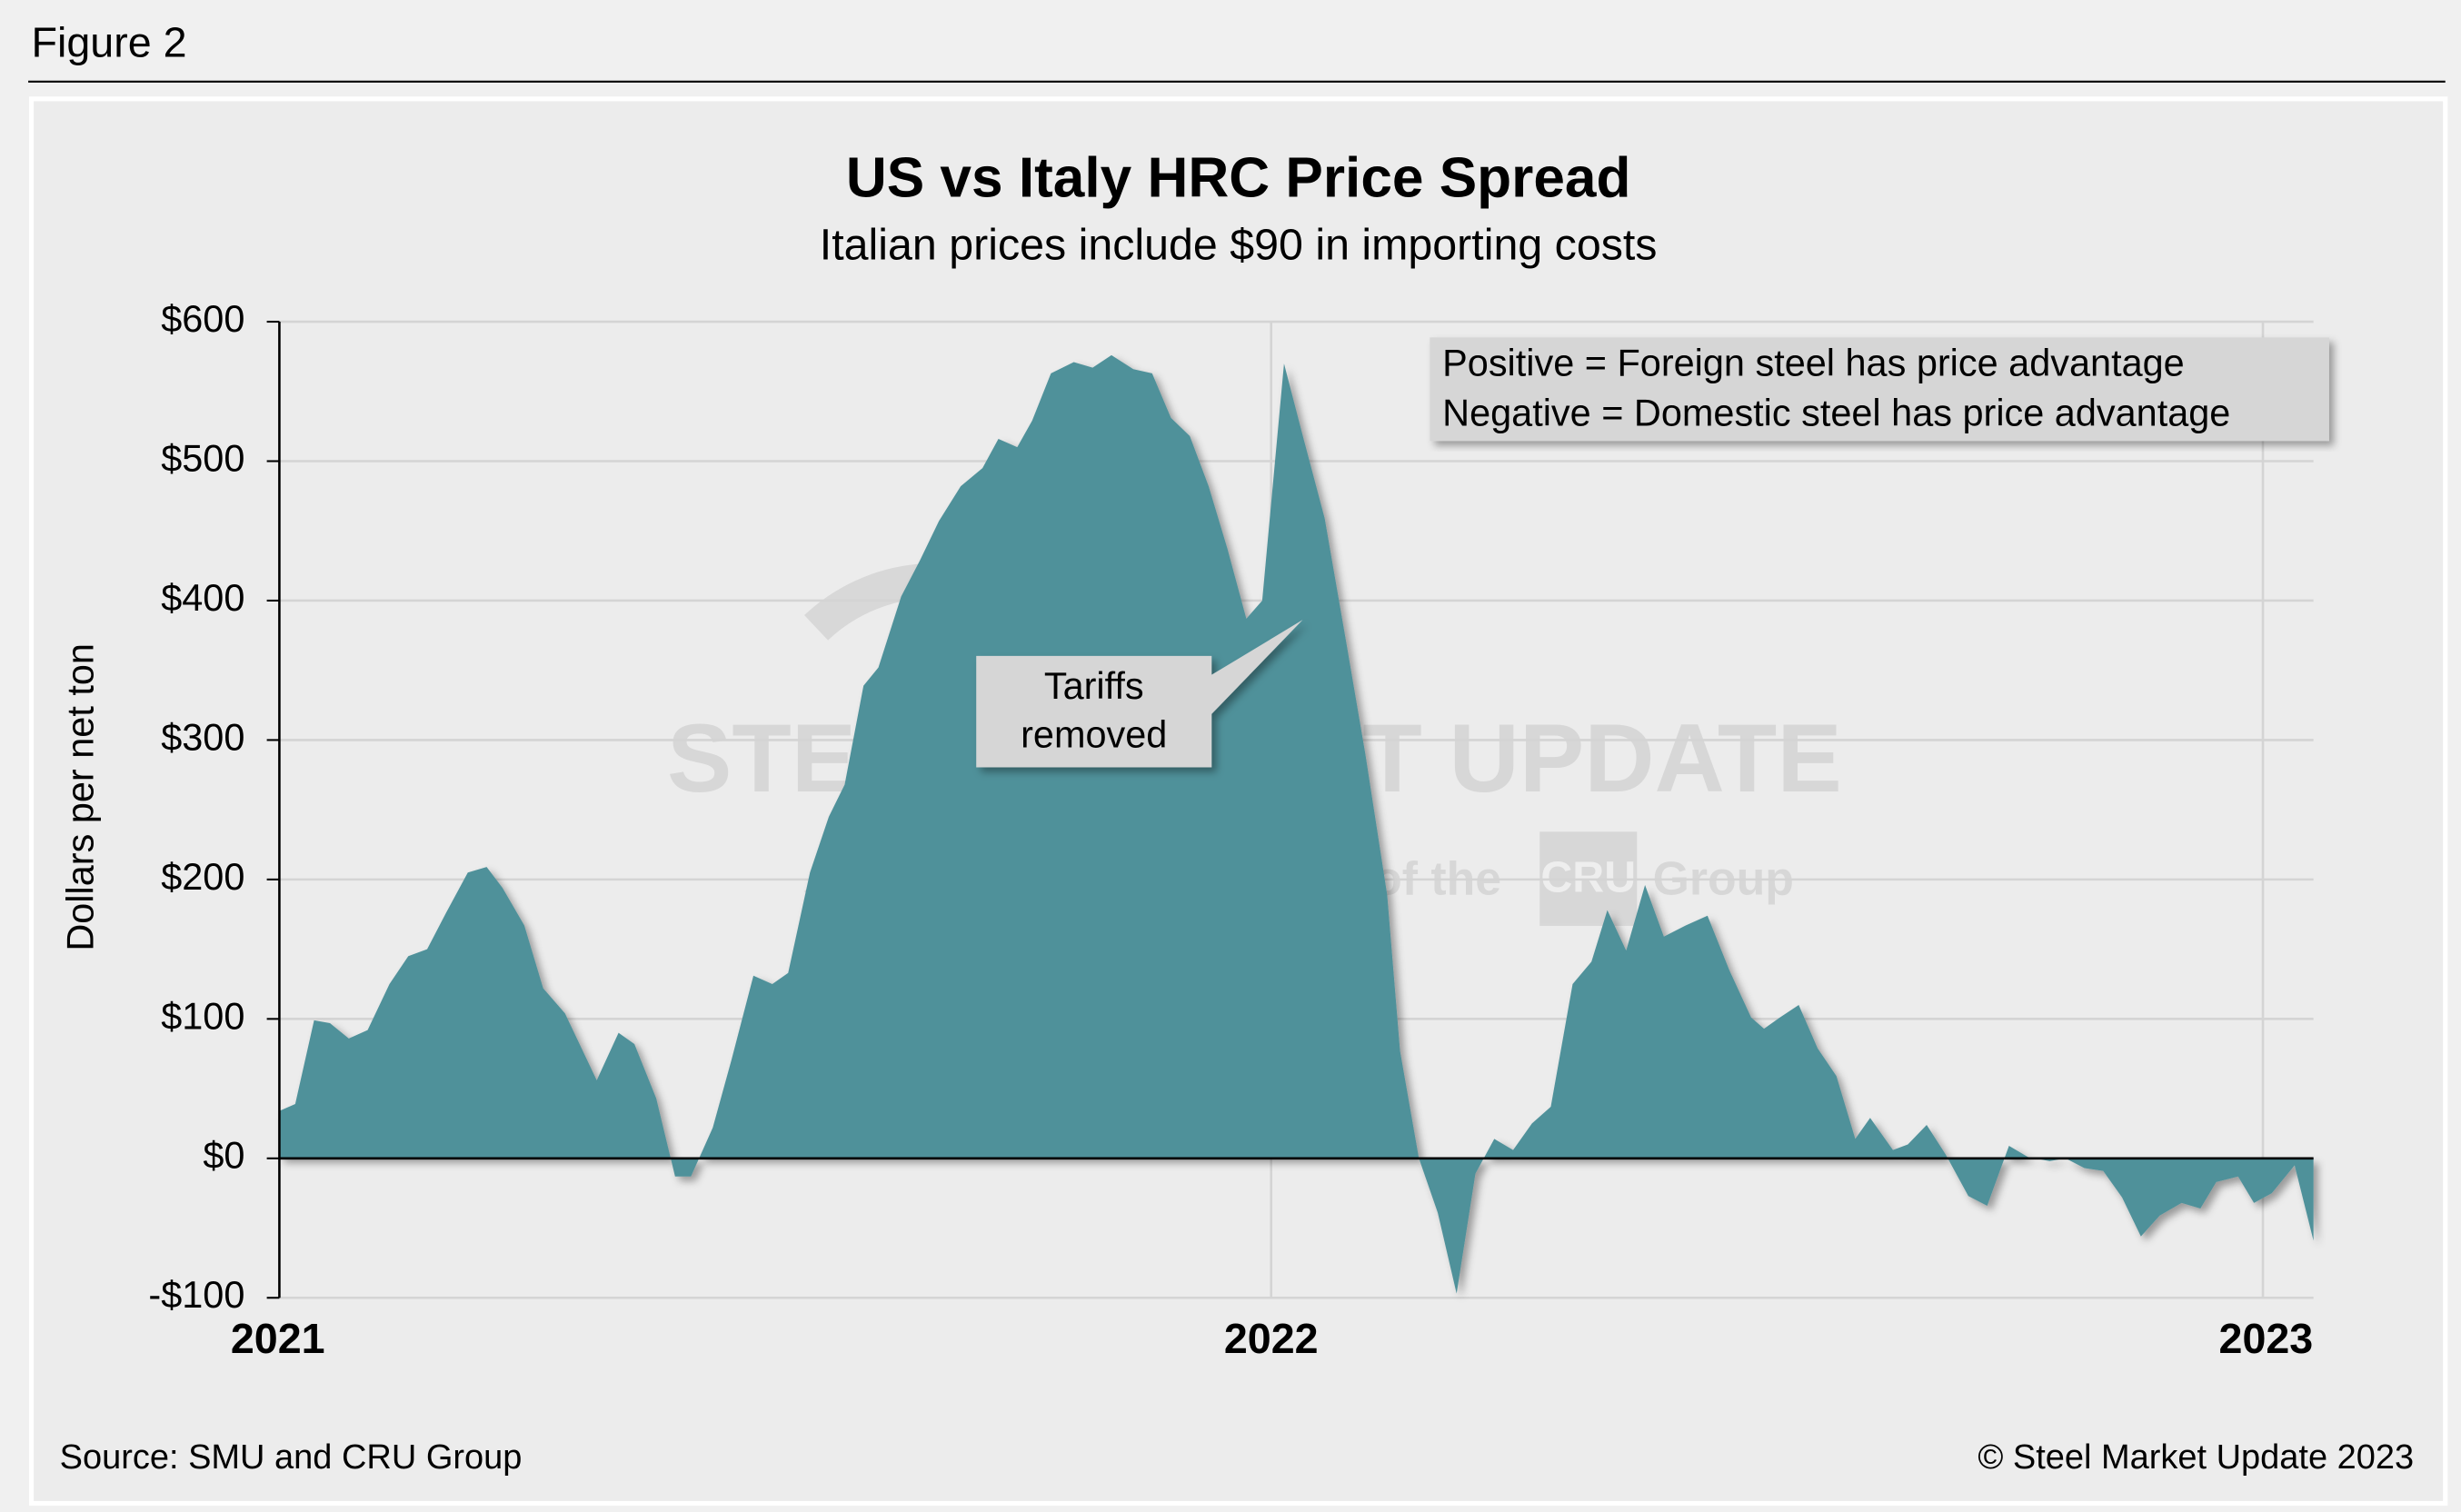 The height and width of the screenshot is (1512, 2461). What do you see at coordinates (109, 41) in the screenshot?
I see `figure-label: Figure 2` at bounding box center [109, 41].